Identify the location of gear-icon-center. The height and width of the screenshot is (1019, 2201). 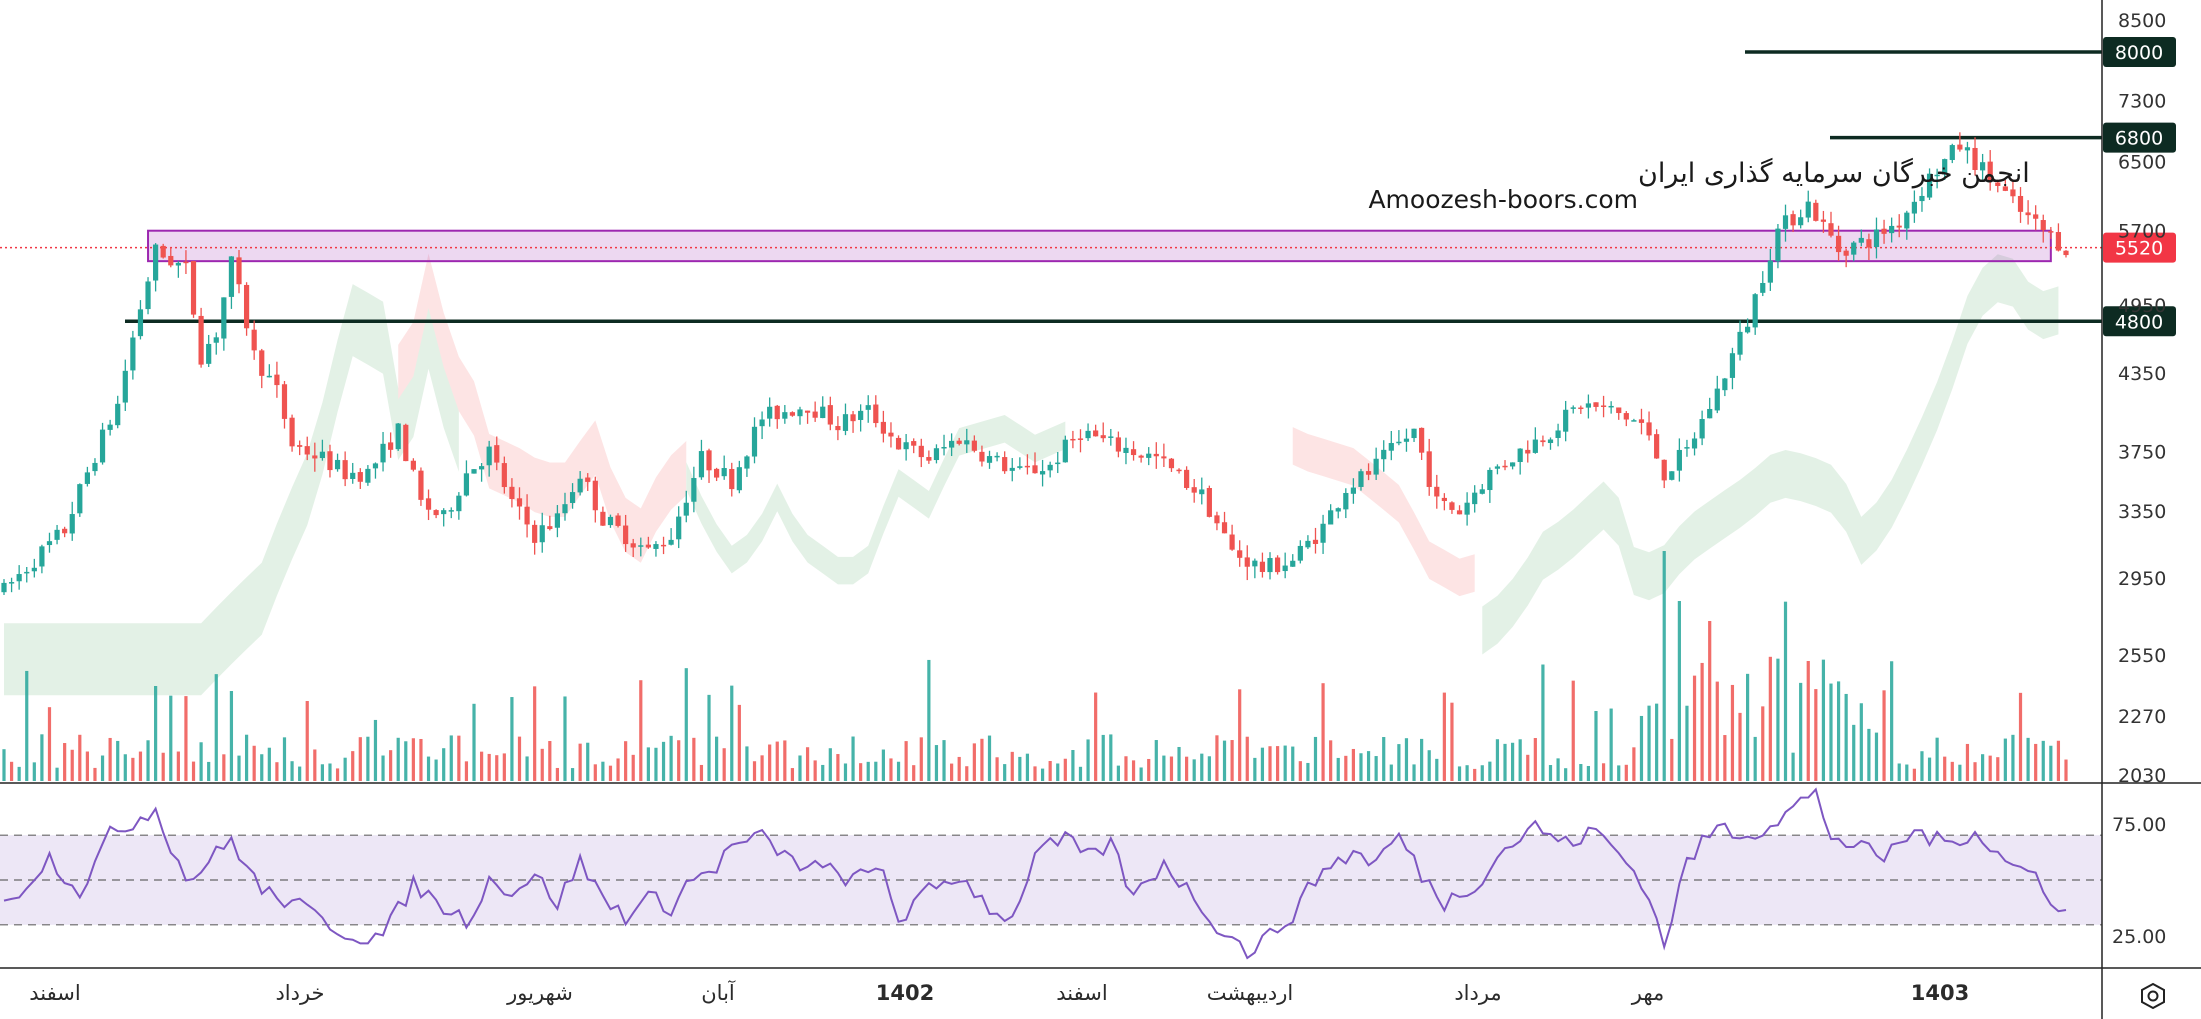
(2153, 996).